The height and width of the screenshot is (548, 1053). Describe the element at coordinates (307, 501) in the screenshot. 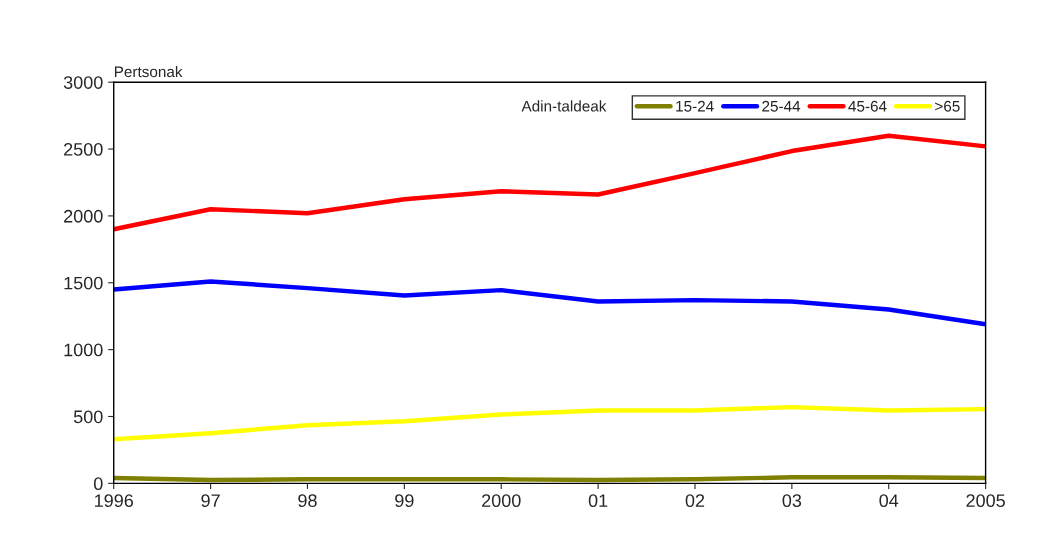

I see `x-tick-label: 98` at that location.